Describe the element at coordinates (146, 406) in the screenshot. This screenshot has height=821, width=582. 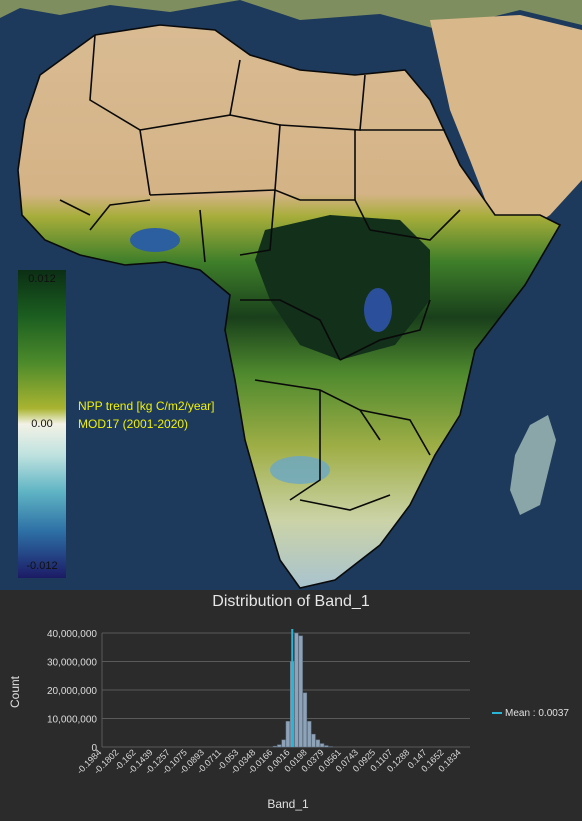
I see `map-caption-units: NPP trend [kg C/m2/year]` at that location.